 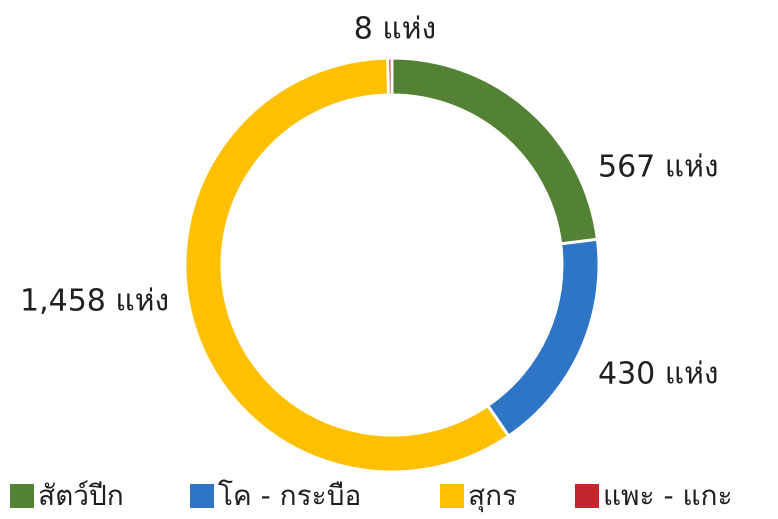 What do you see at coordinates (658, 167) in the screenshot?
I see `data-label: 567 แห่ง` at bounding box center [658, 167].